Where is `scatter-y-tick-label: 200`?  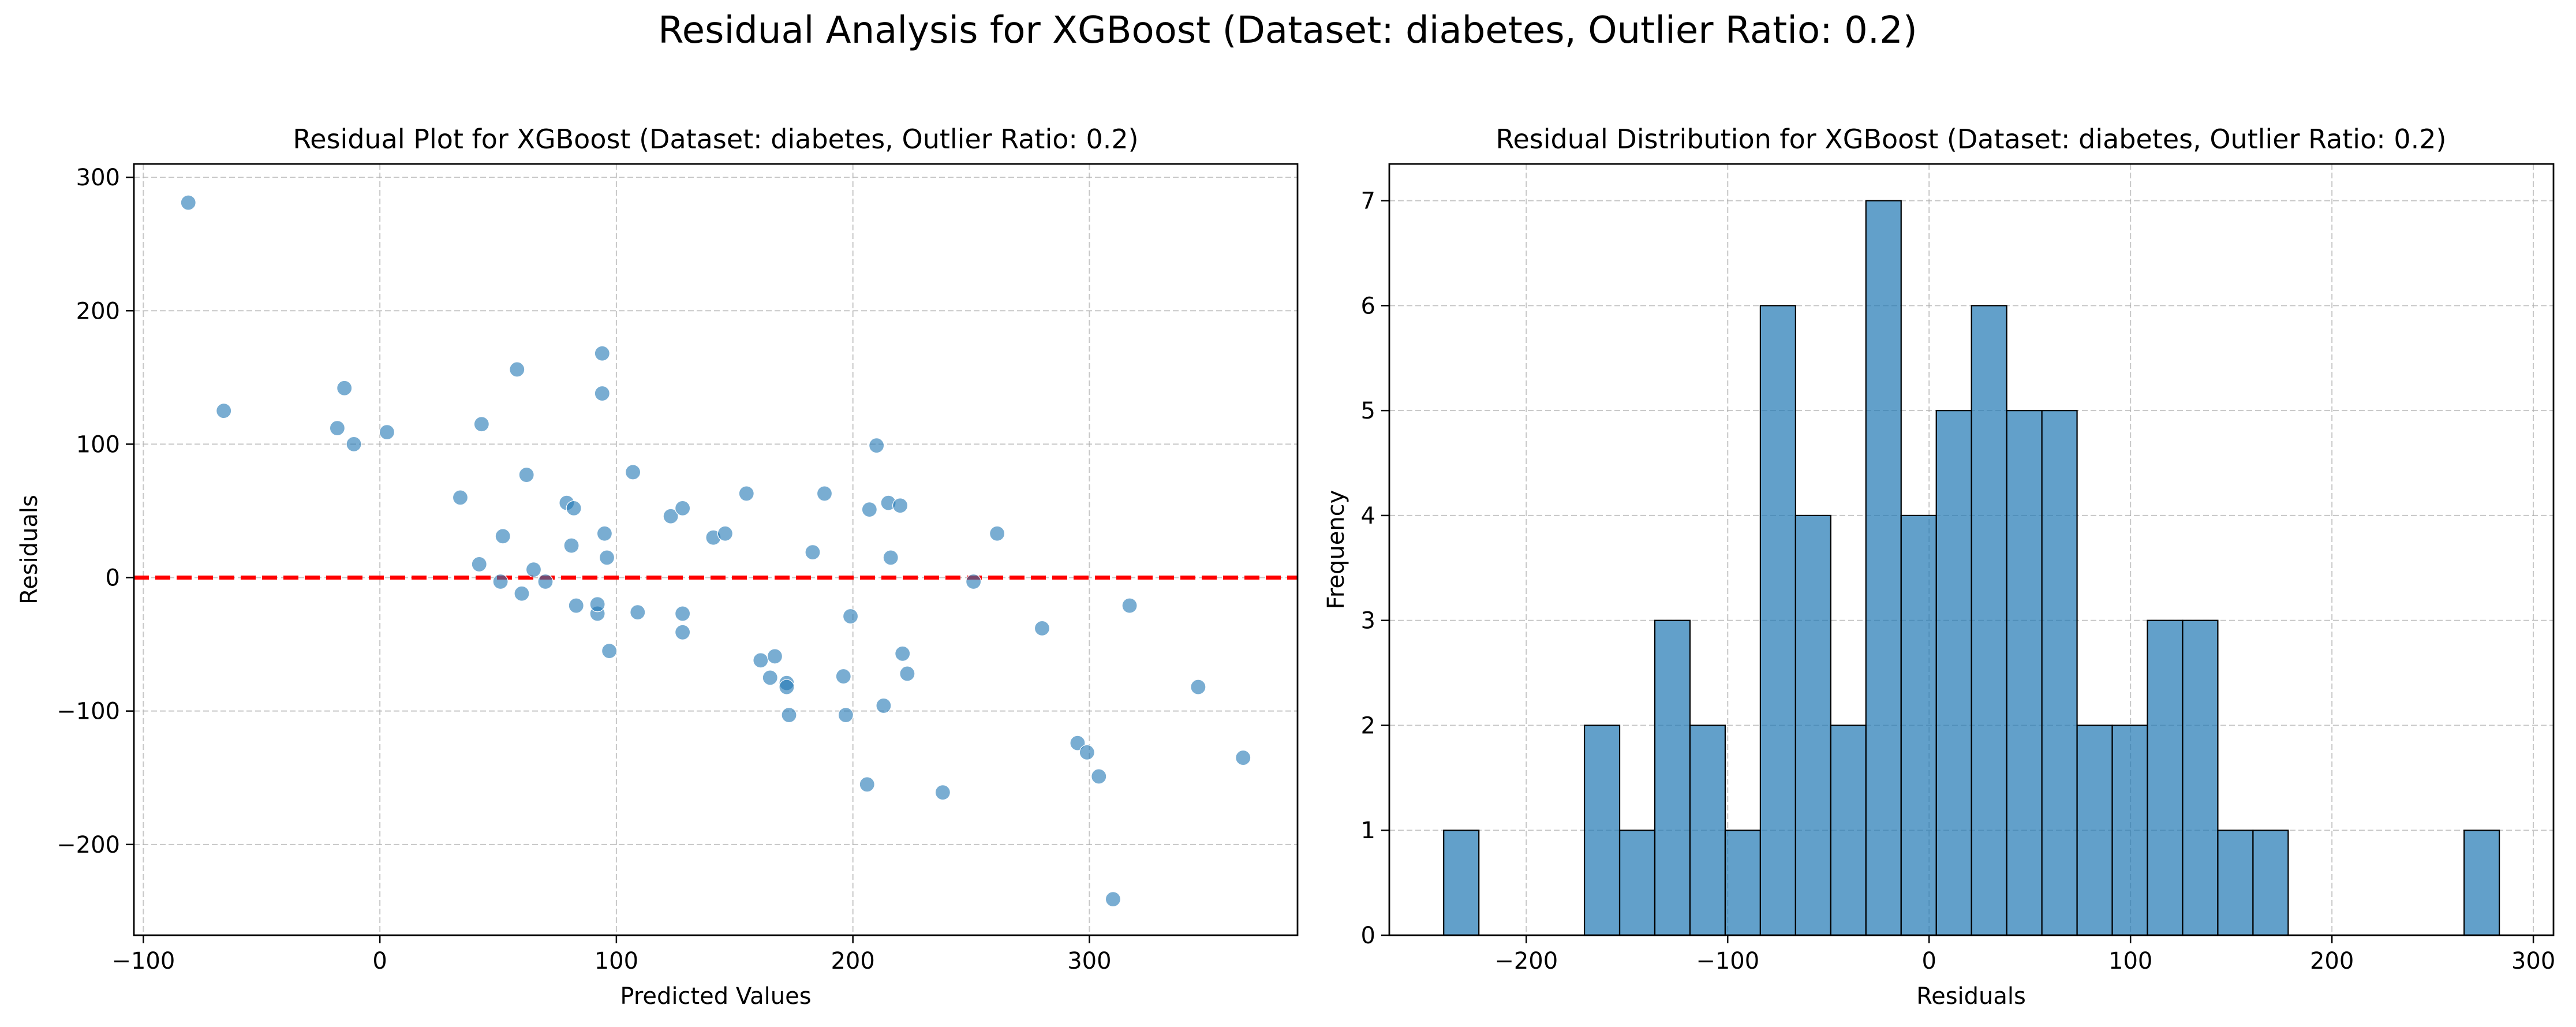
scatter-y-tick-label: 200 is located at coordinates (98, 311).